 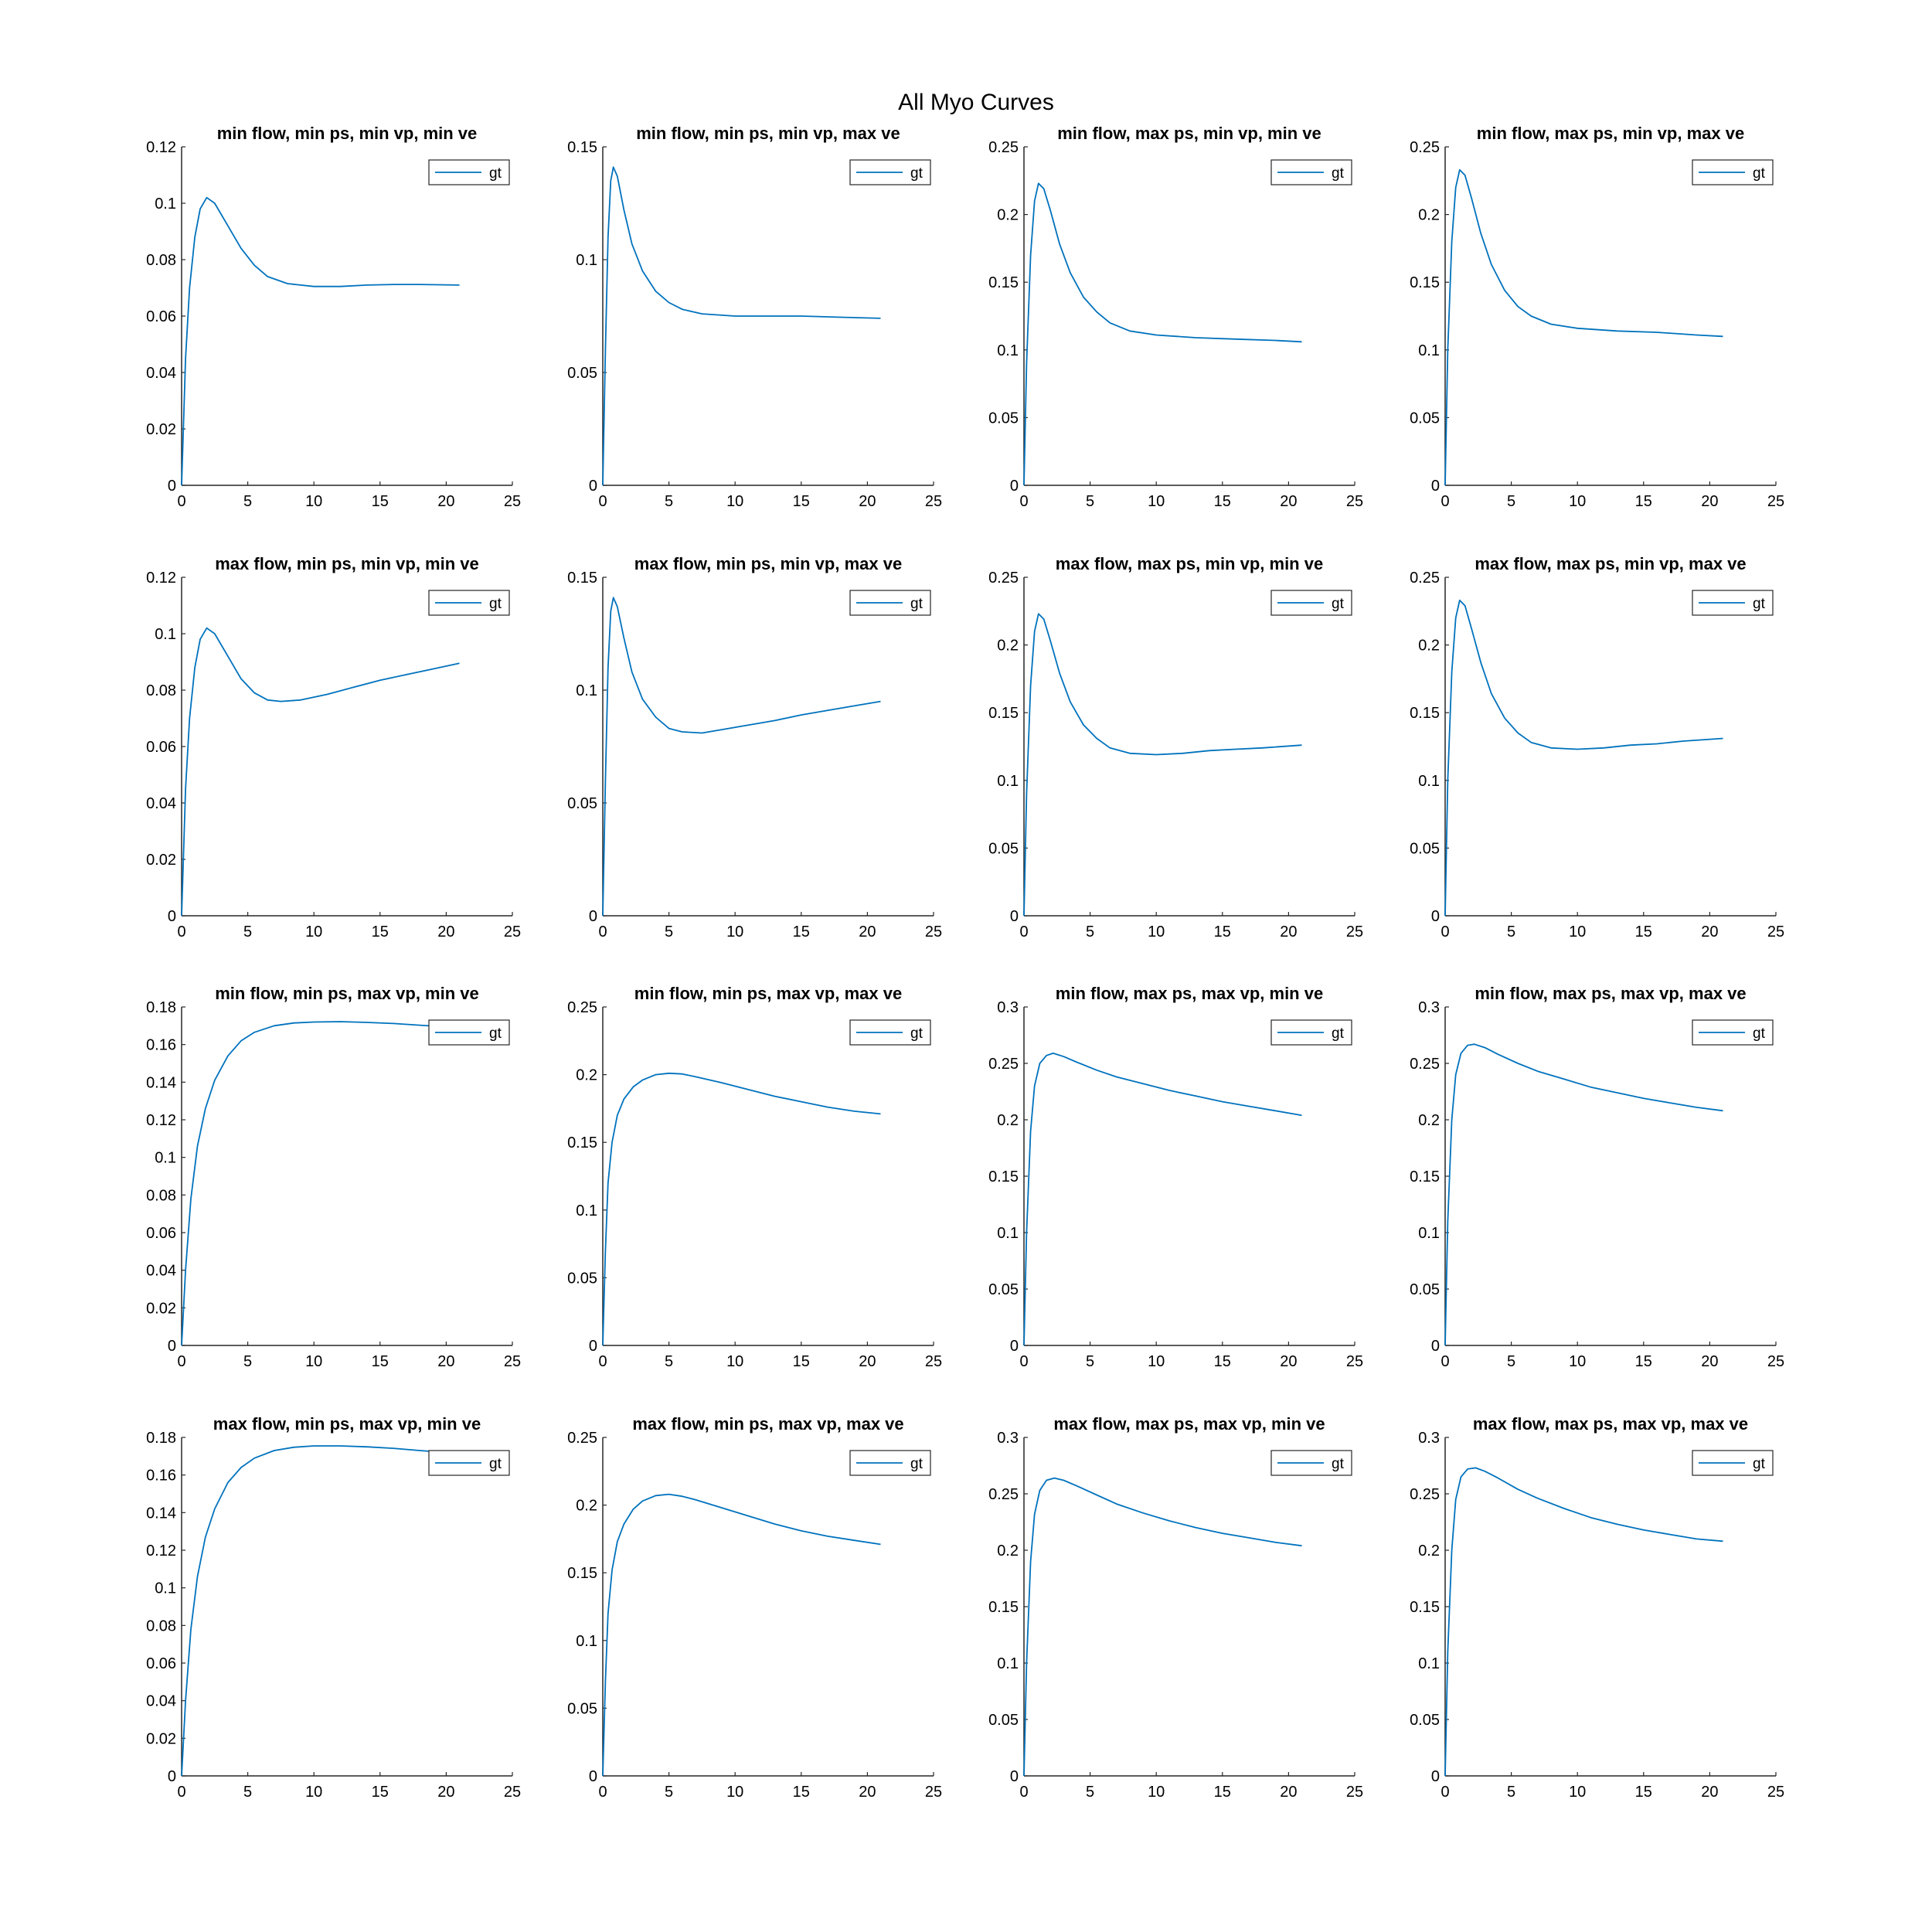 I want to click on figure-title: All Myo Curves, so click(x=976, y=103).